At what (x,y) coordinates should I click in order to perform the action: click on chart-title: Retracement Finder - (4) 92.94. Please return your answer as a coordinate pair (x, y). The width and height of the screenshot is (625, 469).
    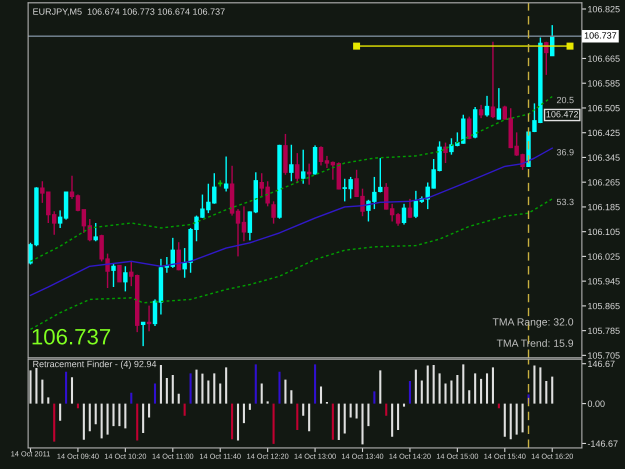
    Looking at the image, I should click on (94, 364).